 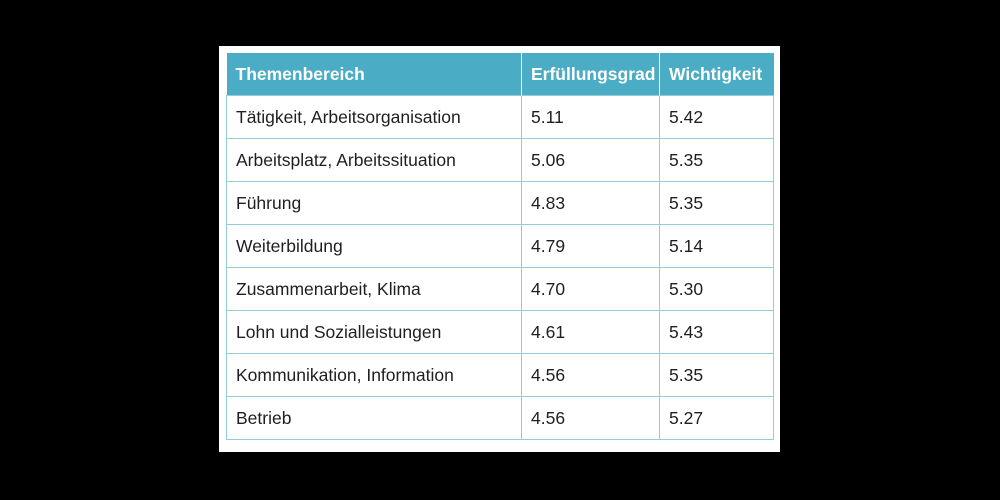 What do you see at coordinates (716, 74) in the screenshot?
I see `header-wichtigkeit: Wichtigkeit` at bounding box center [716, 74].